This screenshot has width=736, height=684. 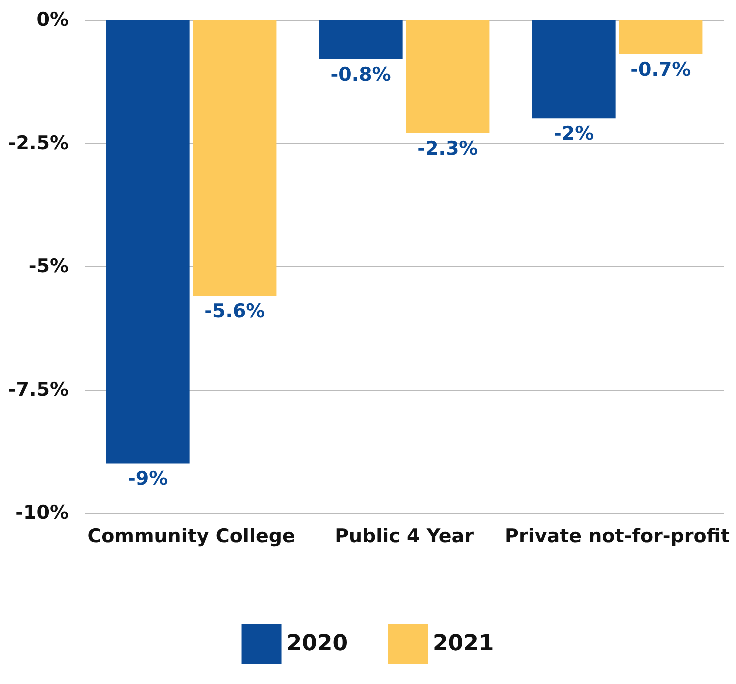 What do you see at coordinates (574, 134) in the screenshot?
I see `data-label: -2%` at bounding box center [574, 134].